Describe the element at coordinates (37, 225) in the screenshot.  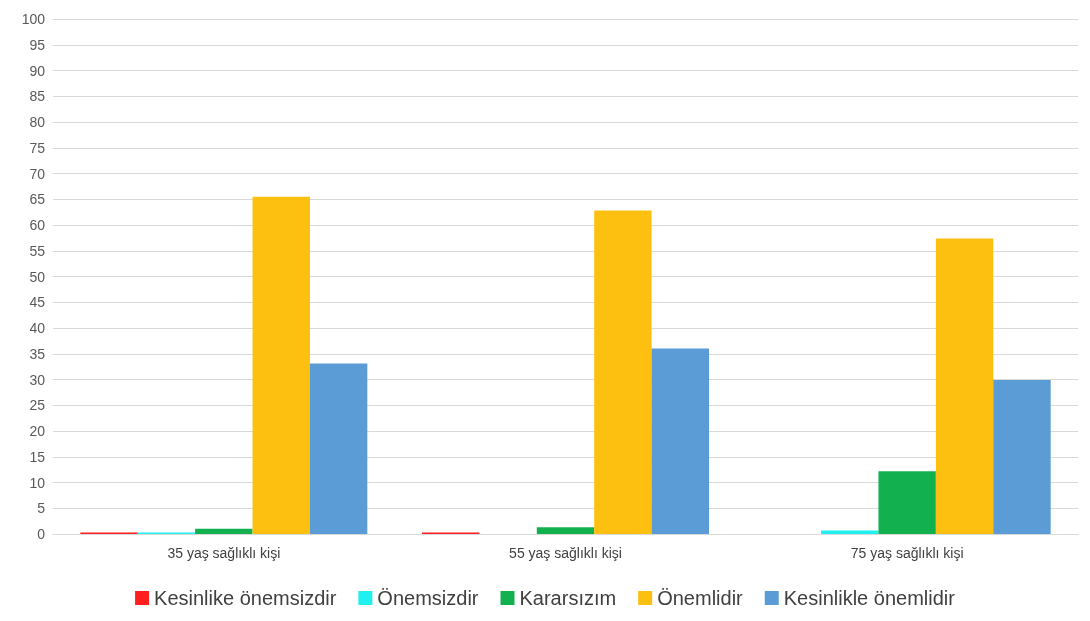
I see `y-tick-label: 60` at that location.